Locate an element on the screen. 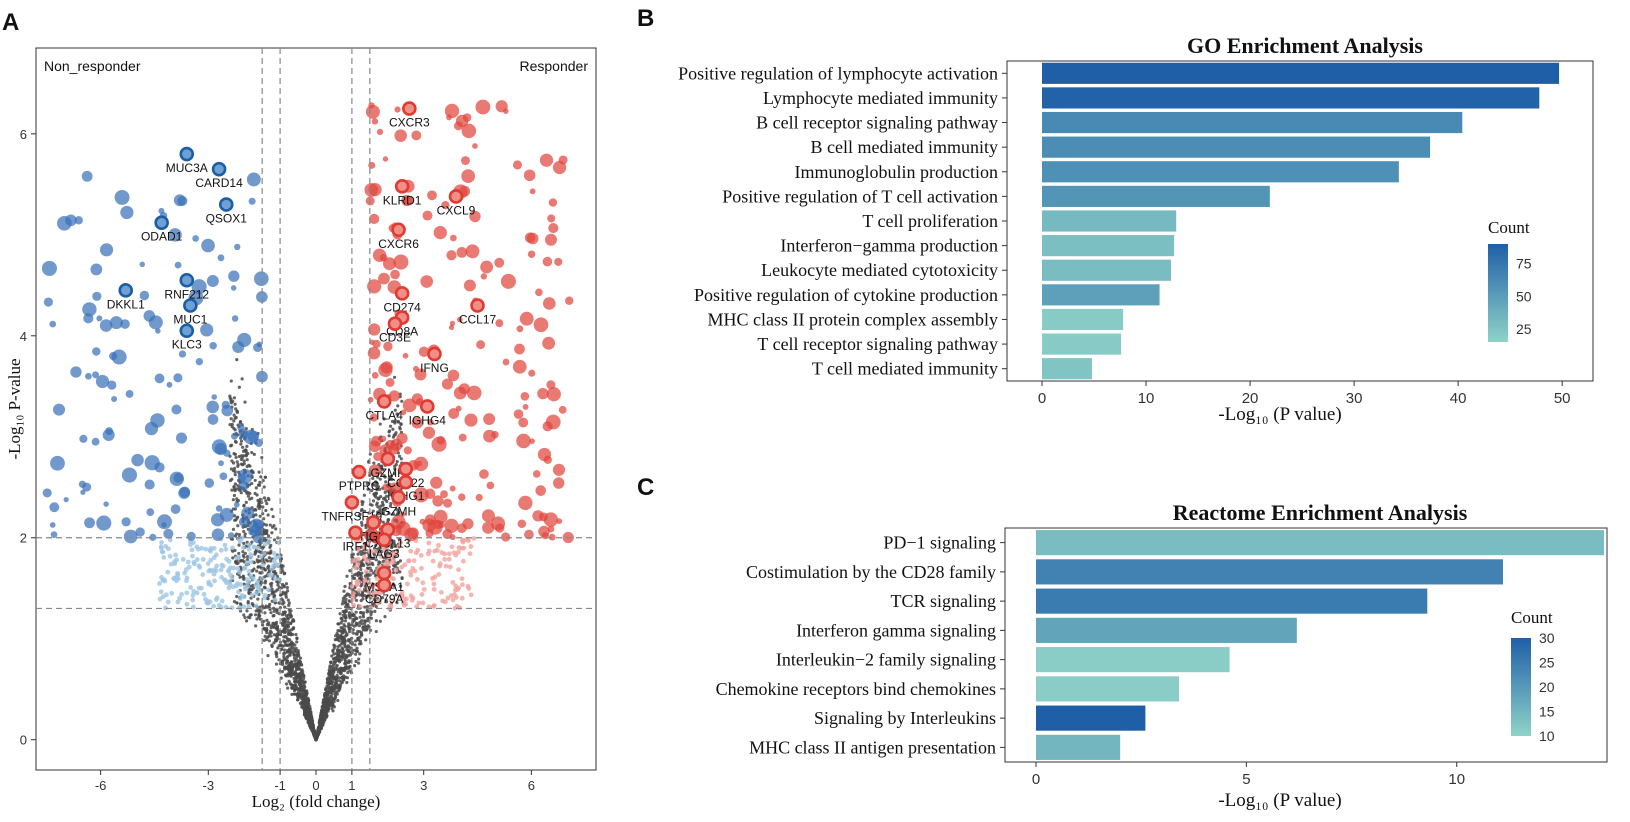 The width and height of the screenshot is (1630, 822). gene-label: QSOX1 is located at coordinates (227, 219).